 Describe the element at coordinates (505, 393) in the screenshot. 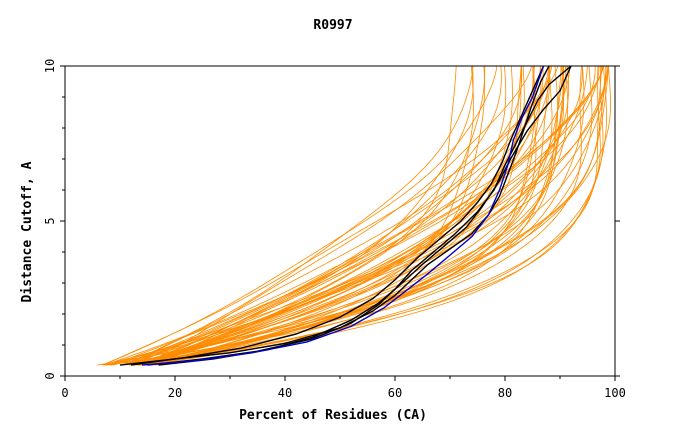

I see `x-tick-label: 80` at that location.